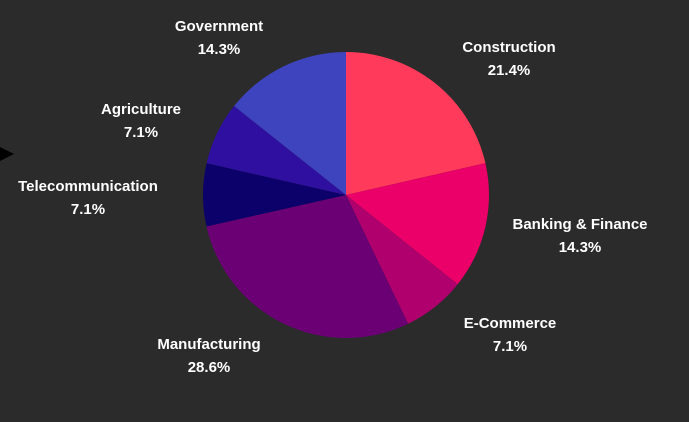  What do you see at coordinates (510, 323) in the screenshot?
I see `slice-label: E-Commerce` at bounding box center [510, 323].